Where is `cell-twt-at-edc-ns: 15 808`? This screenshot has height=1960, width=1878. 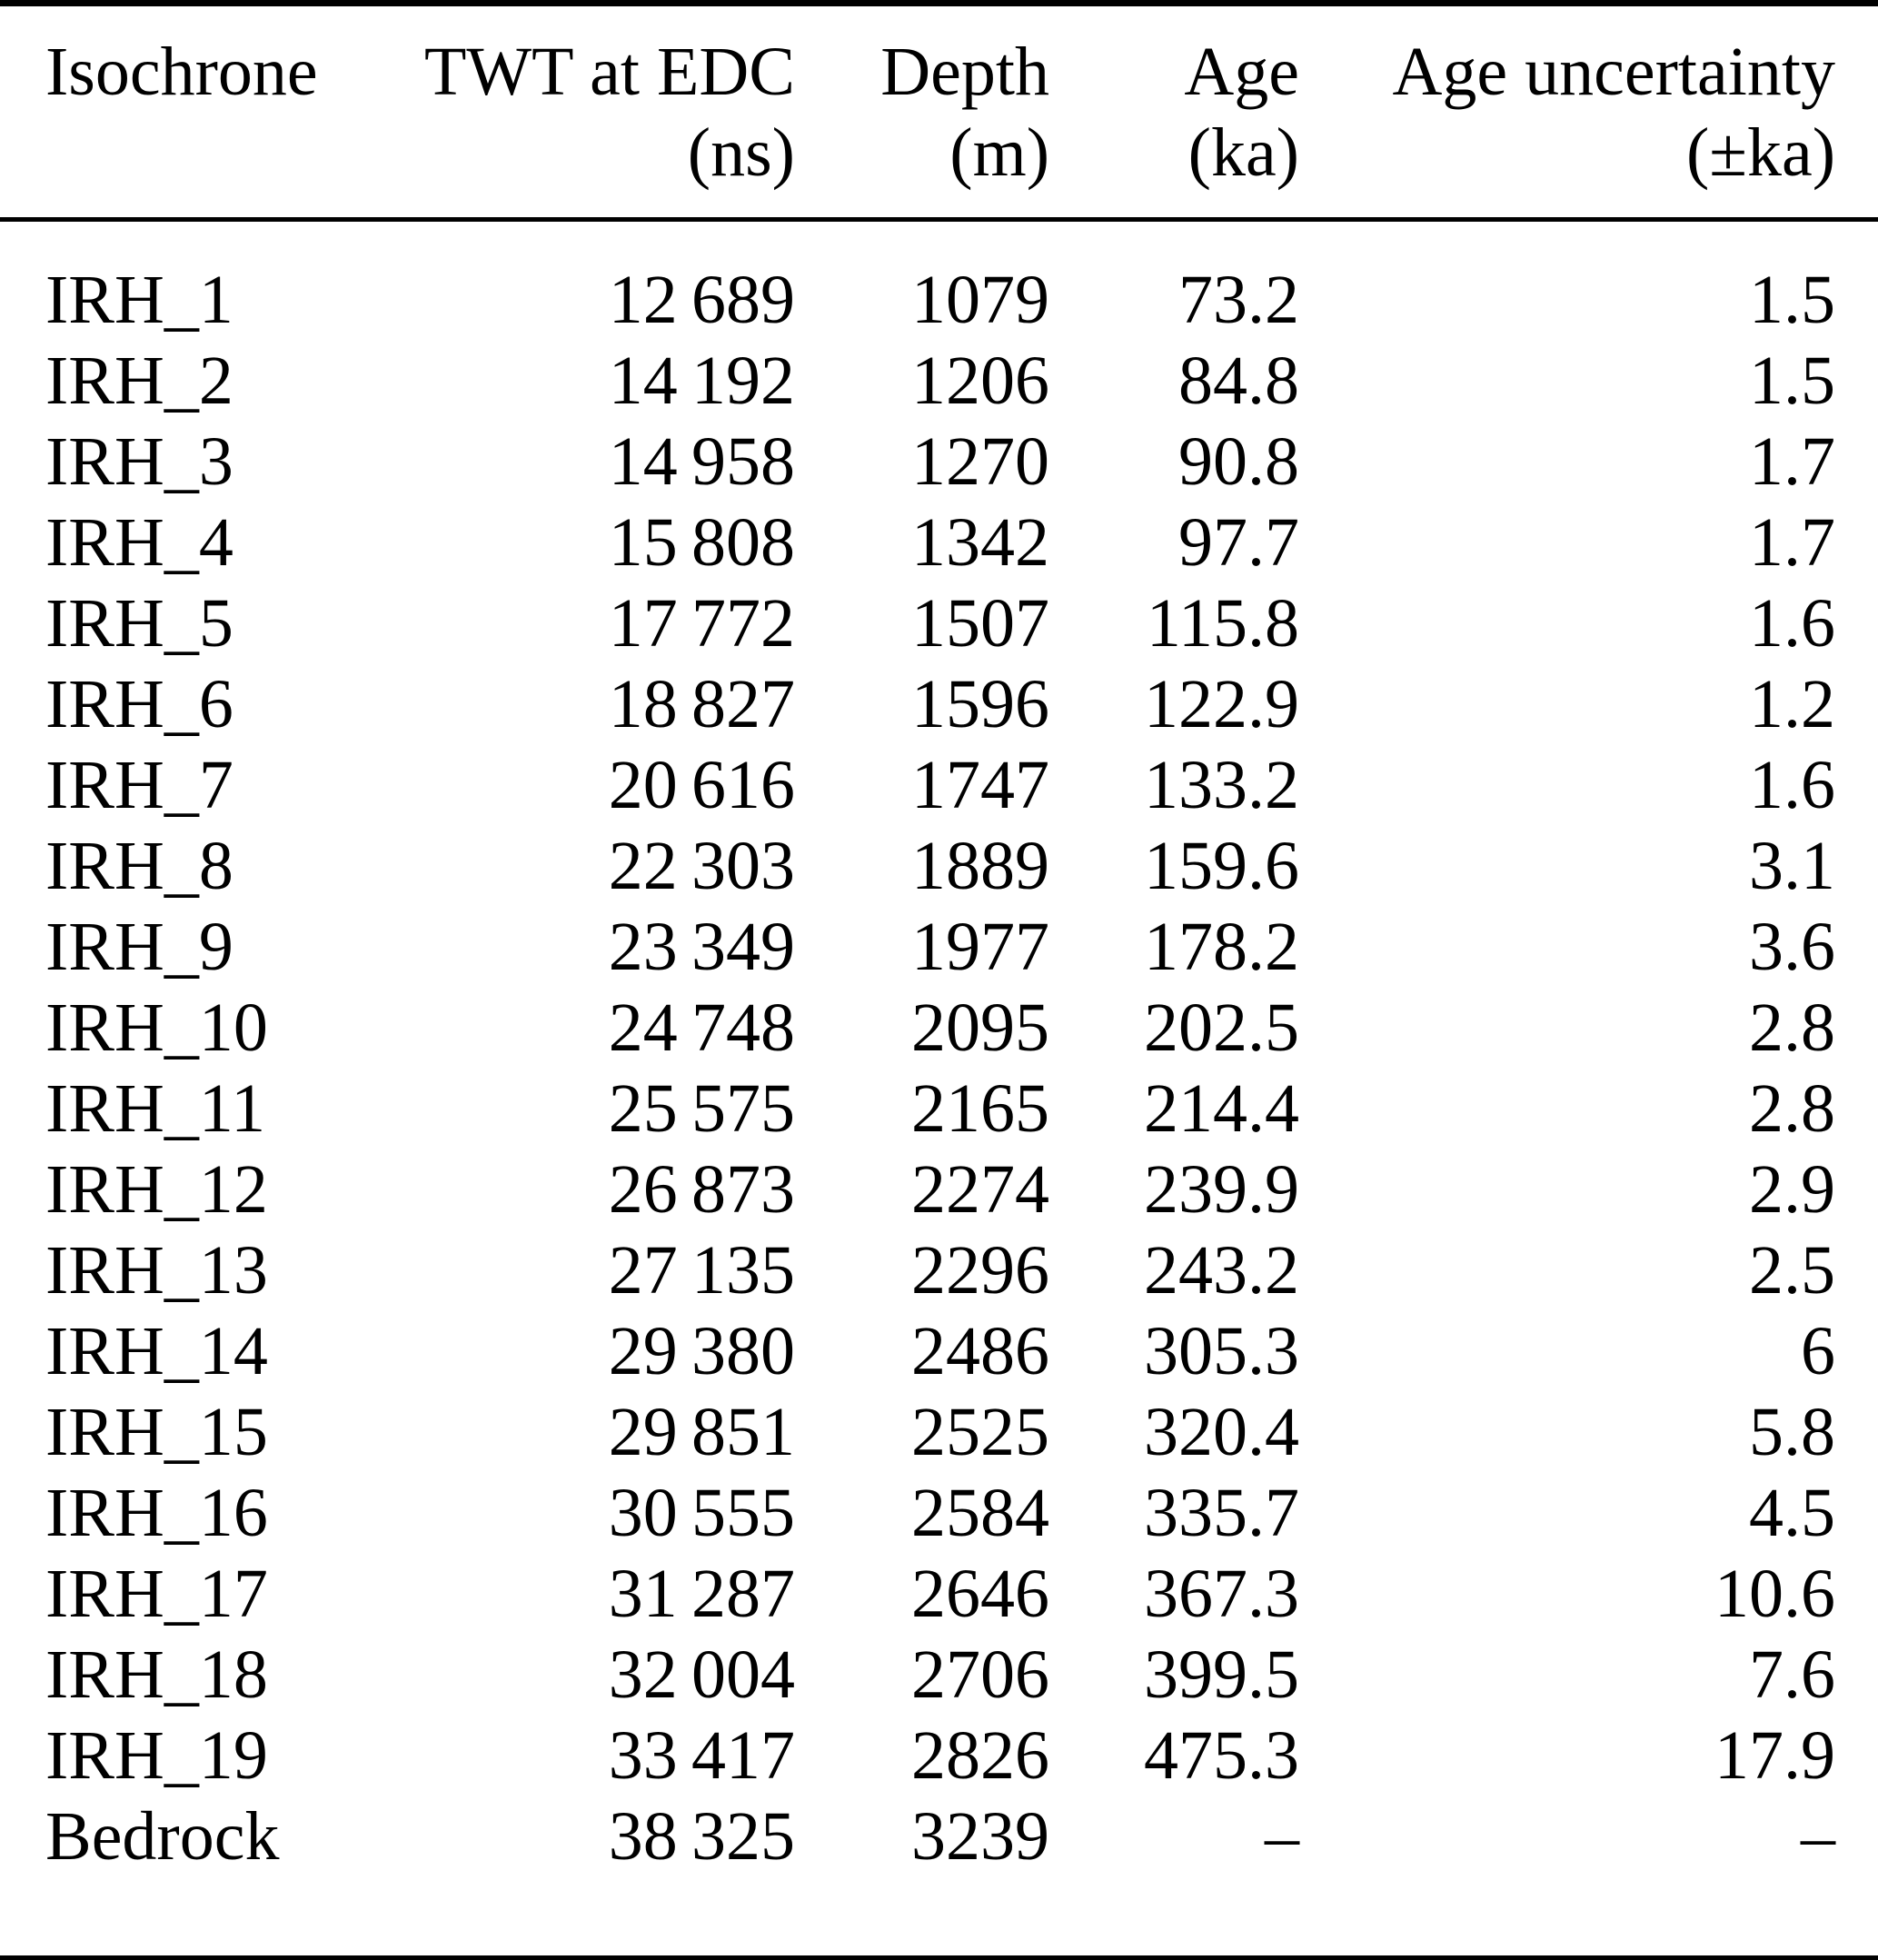
cell-twt-at-edc-ns: 15 808 is located at coordinates (701, 542).